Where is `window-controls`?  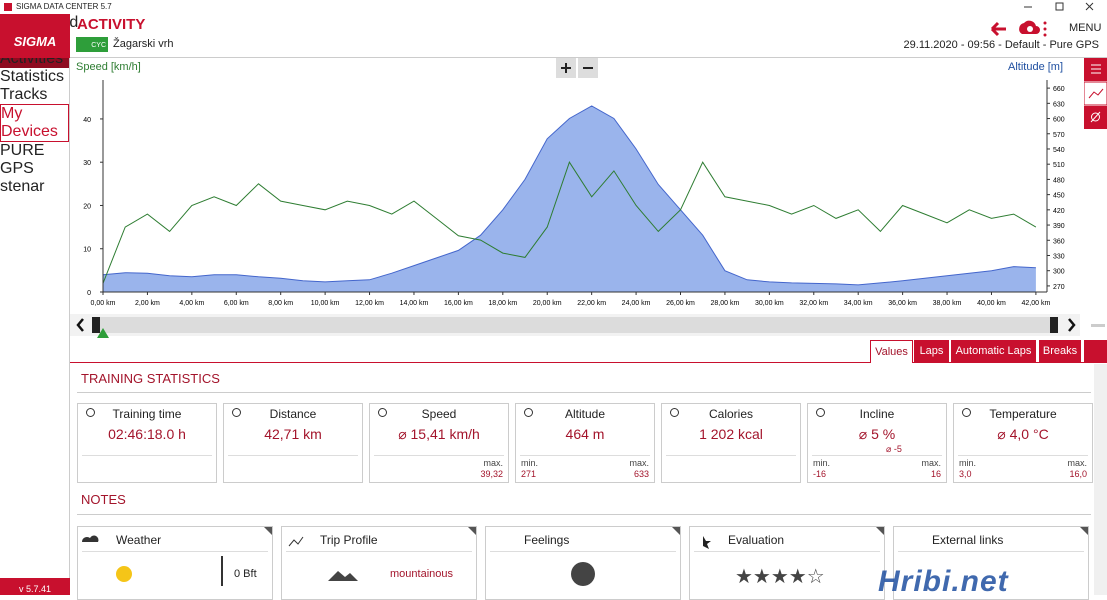 window-controls is located at coordinates (1058, 7).